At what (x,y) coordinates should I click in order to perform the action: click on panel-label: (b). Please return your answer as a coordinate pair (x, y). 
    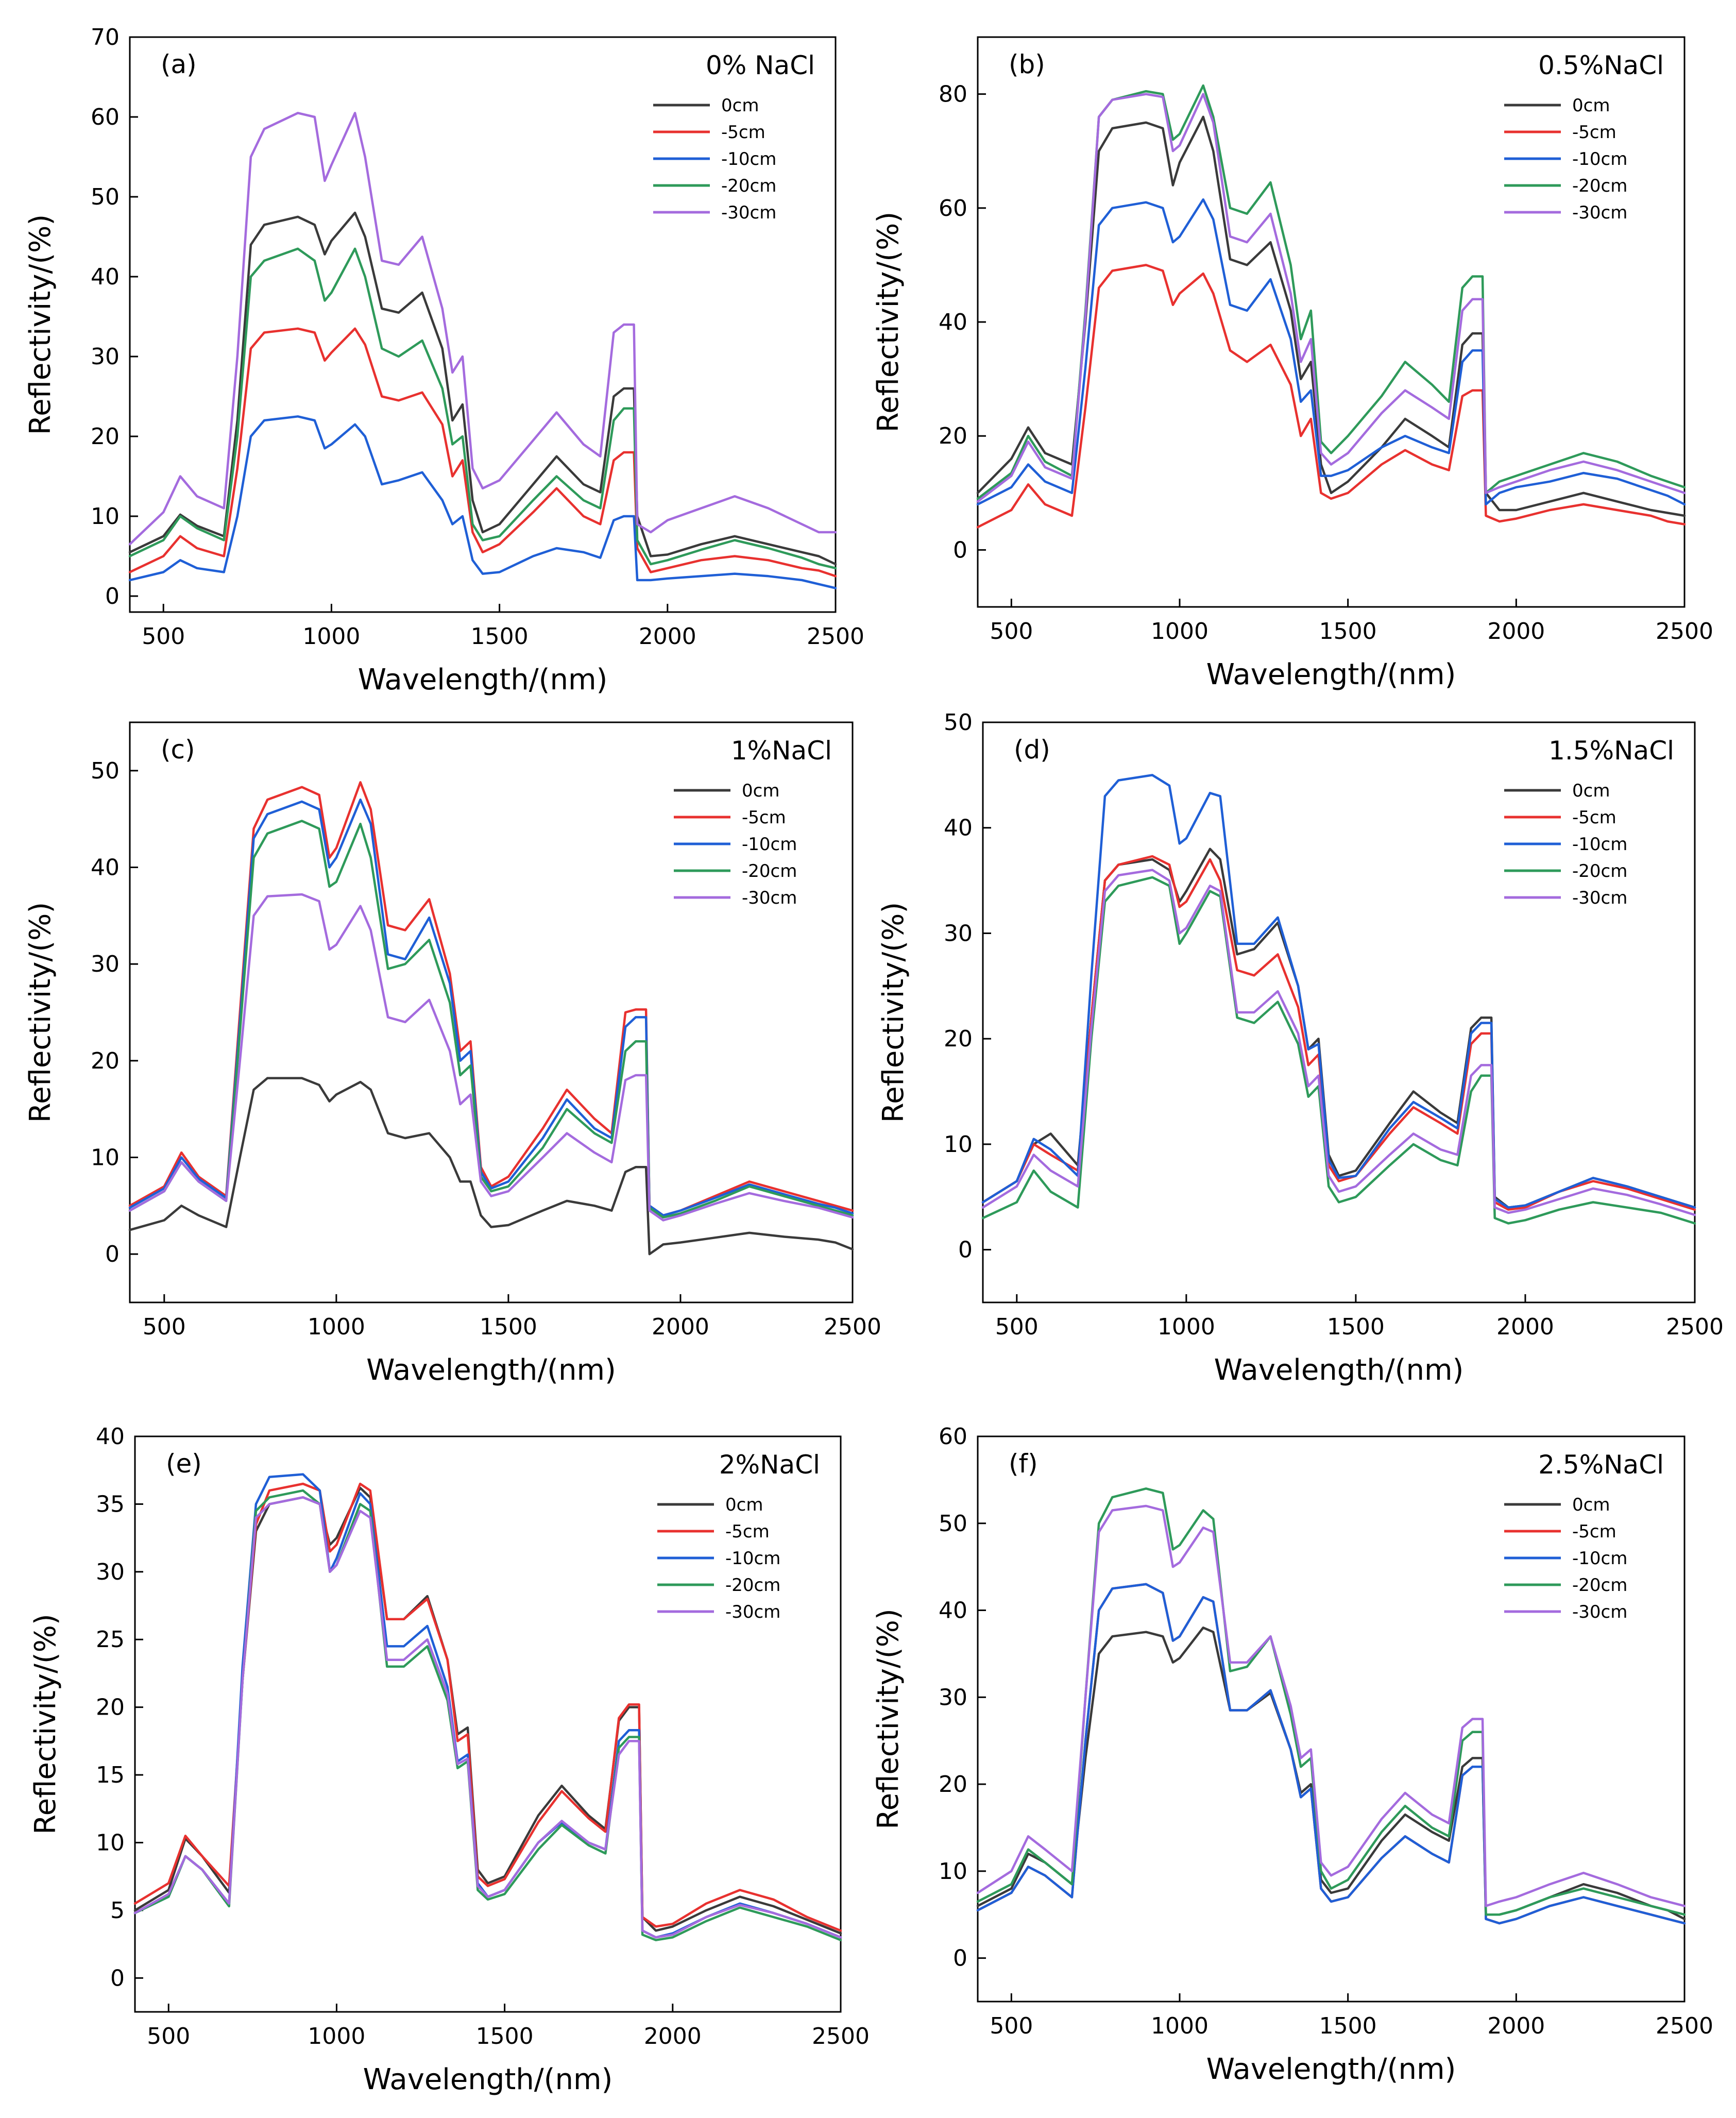
    Looking at the image, I should click on (1027, 64).